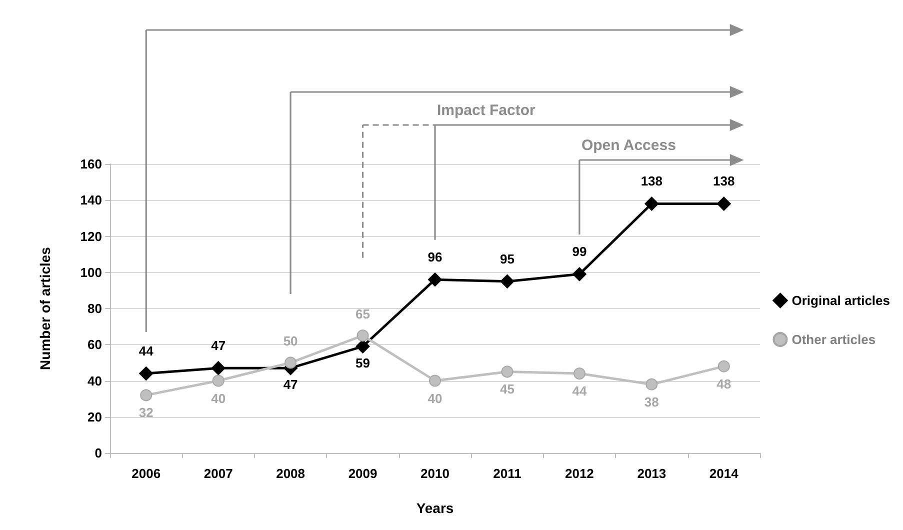 This screenshot has width=903, height=530. What do you see at coordinates (435, 473) in the screenshot?
I see `x-tick-label: 2010` at bounding box center [435, 473].